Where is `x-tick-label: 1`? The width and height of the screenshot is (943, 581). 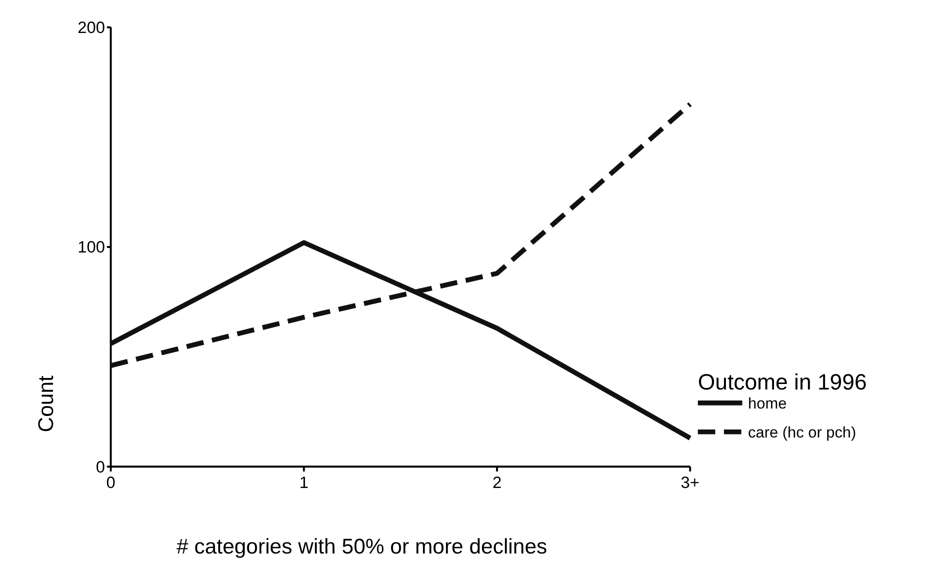
x-tick-label: 1 is located at coordinates (303, 483).